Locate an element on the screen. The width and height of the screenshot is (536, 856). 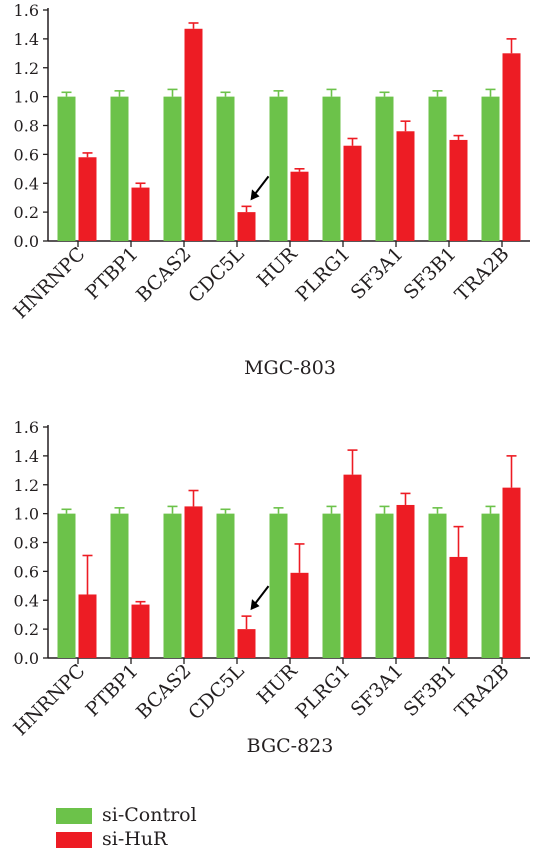
legend-item-si-control: si-Control is located at coordinates (156, 816).